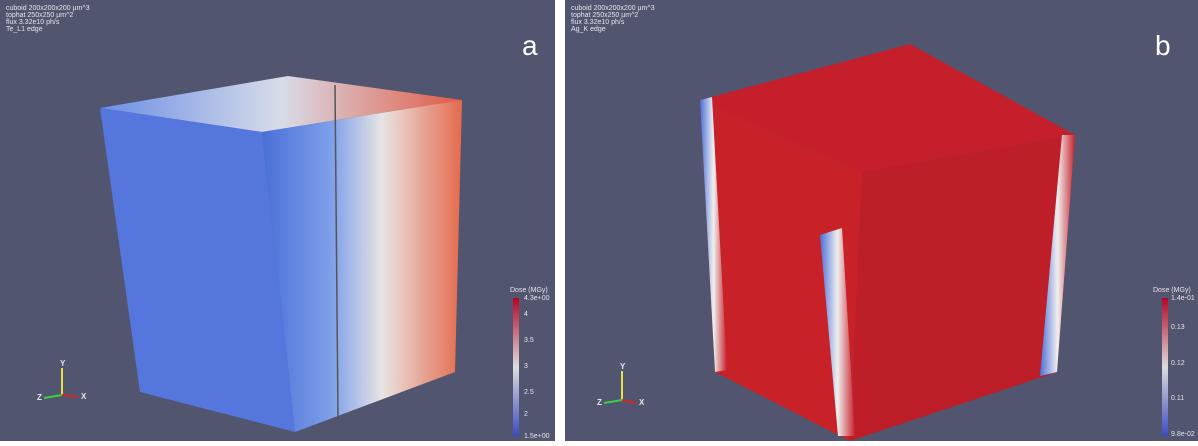 Image resolution: width=1198 pixels, height=446 pixels. Describe the element at coordinates (529, 392) in the screenshot. I see `colorbar-tick: 2.5` at that location.